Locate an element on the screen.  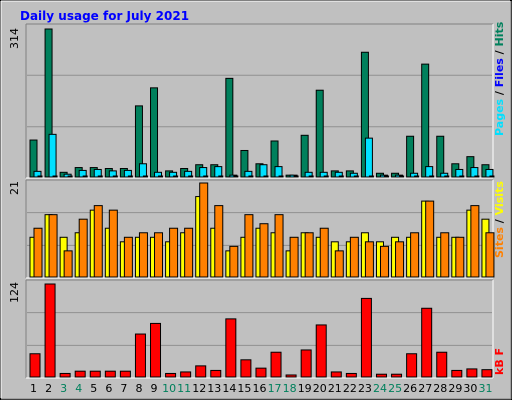
day-label: 27 is located at coordinates (425, 388).